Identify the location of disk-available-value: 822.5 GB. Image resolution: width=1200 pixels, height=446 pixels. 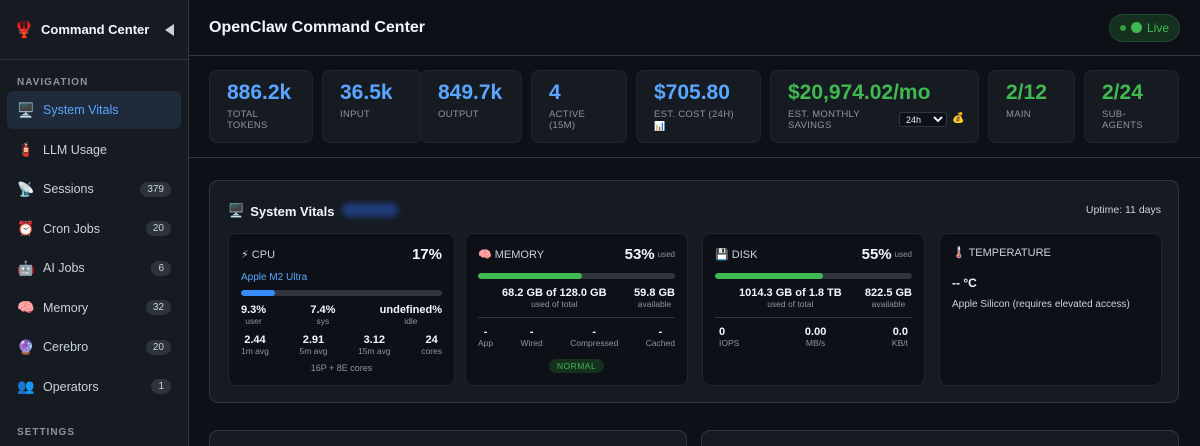
(888, 293).